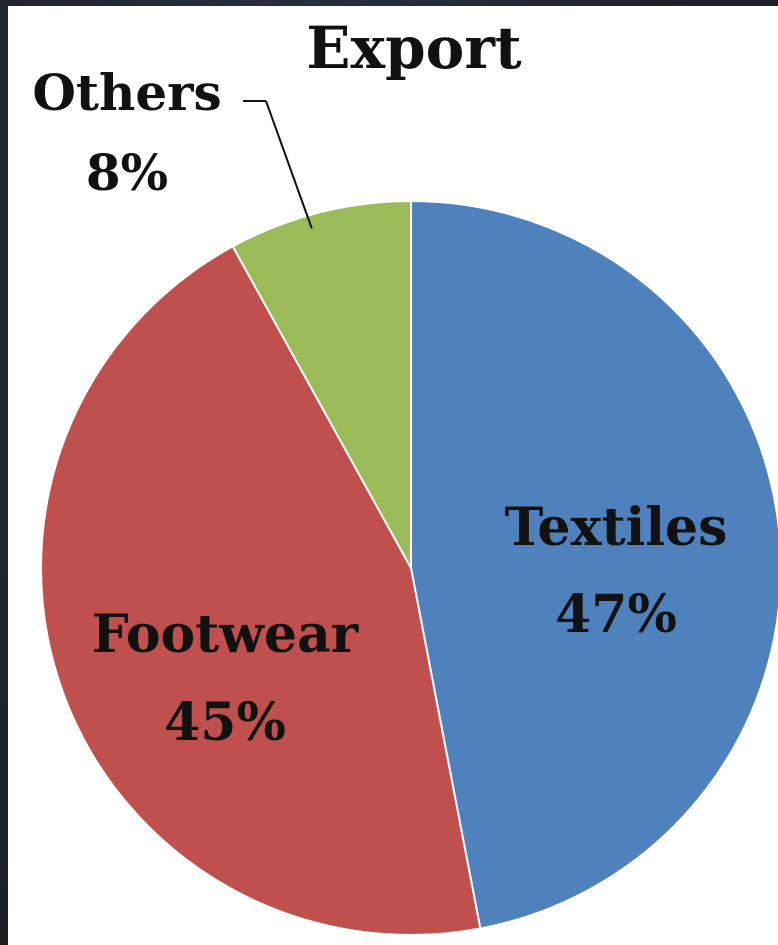 The width and height of the screenshot is (778, 945). What do you see at coordinates (321, 385) in the screenshot?
I see `pie-slice-others` at bounding box center [321, 385].